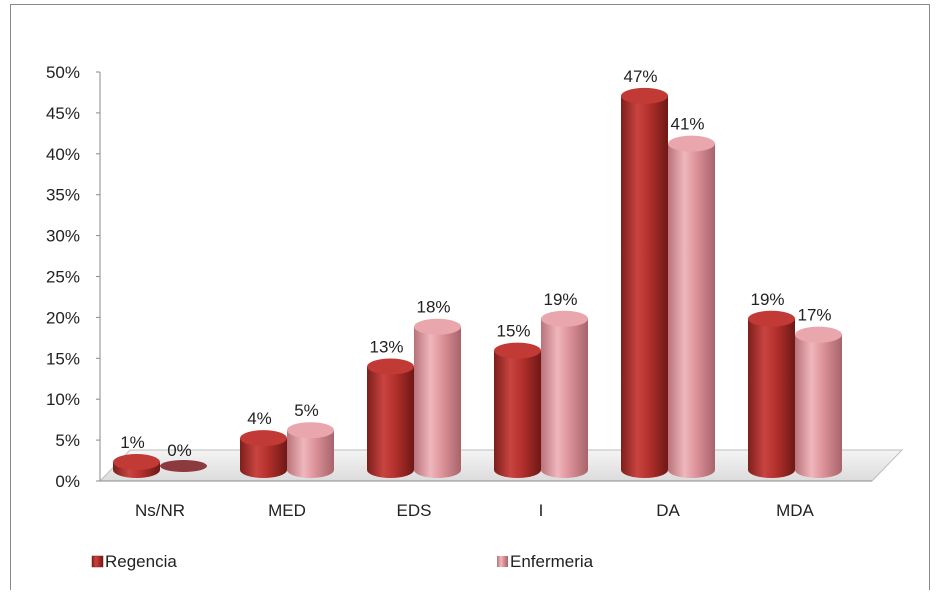  I want to click on bar-regencia-nsnr: 1%, so click(136, 455).